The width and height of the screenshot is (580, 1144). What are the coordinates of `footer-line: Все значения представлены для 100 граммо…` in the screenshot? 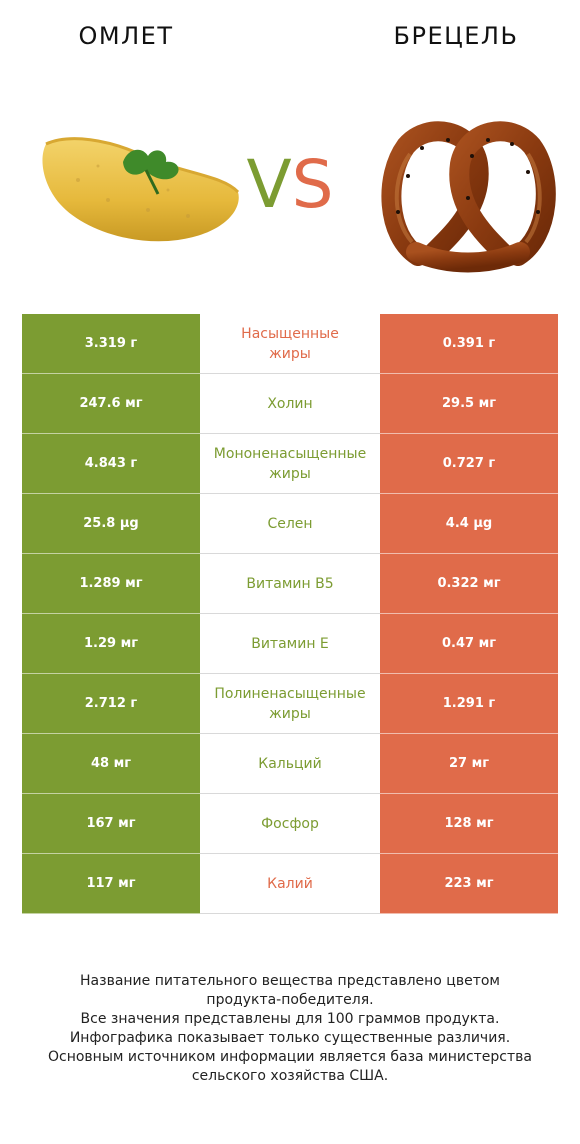 It's located at (290, 1019).